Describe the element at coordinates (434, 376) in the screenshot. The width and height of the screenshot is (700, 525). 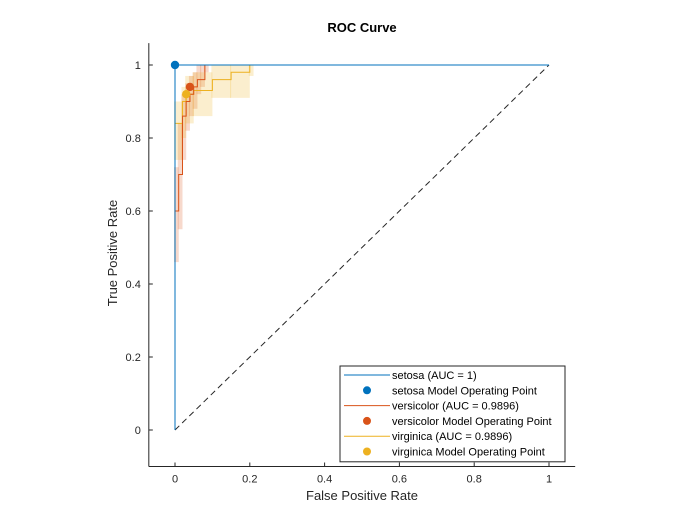
I see `legend-entry-label: setosa (AUC = 1)` at that location.